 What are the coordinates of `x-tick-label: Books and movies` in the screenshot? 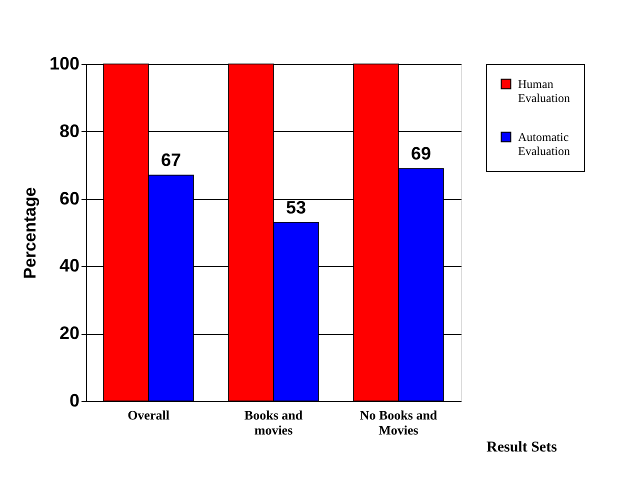 It's located at (274, 423).